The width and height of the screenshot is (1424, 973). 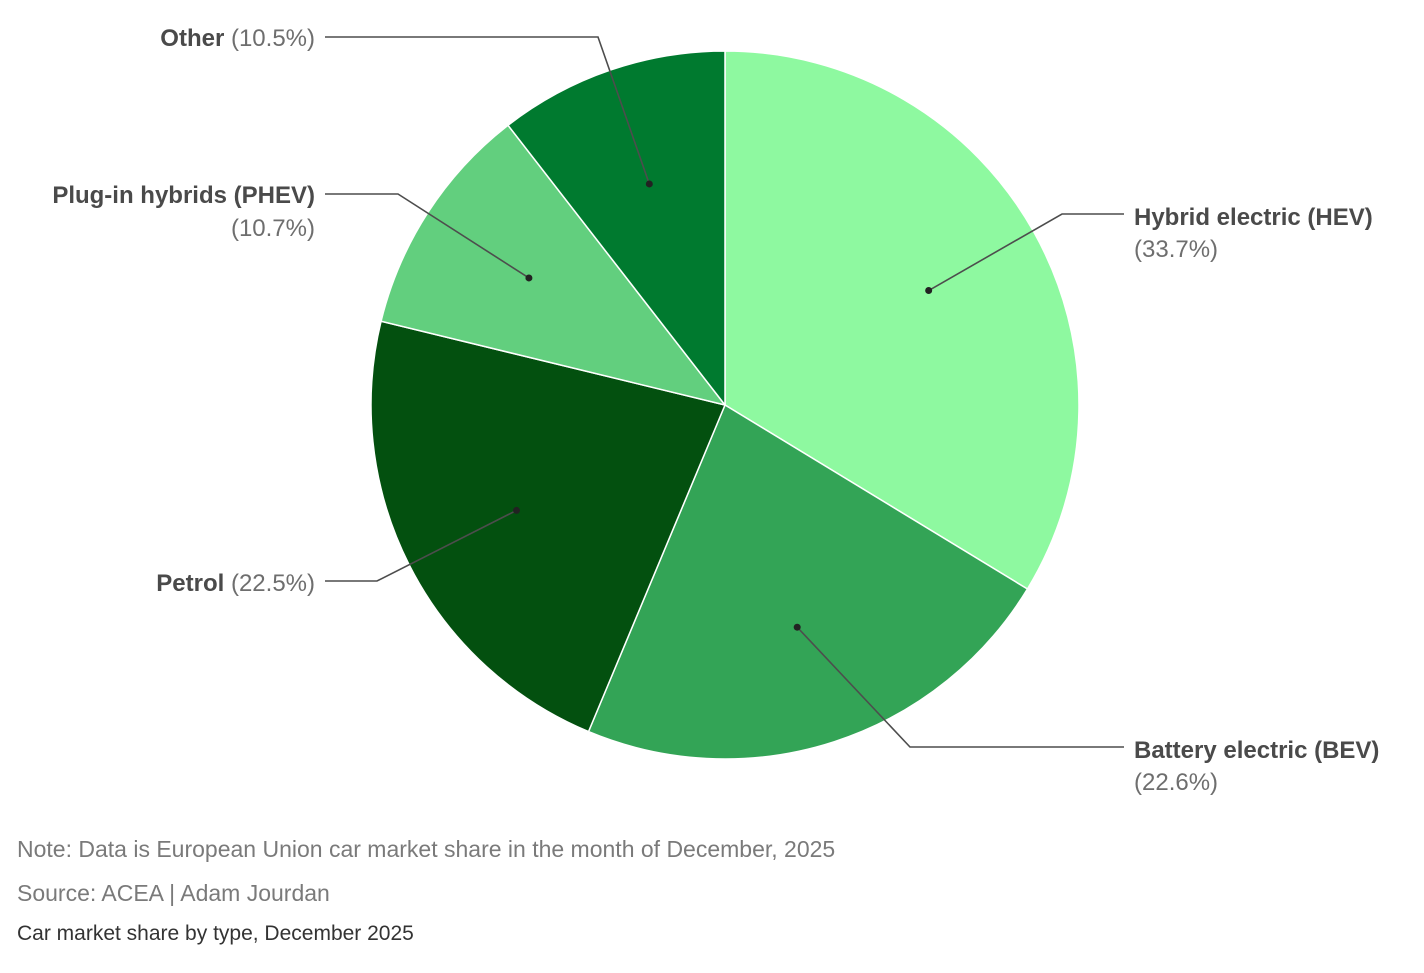 What do you see at coordinates (192, 38) in the screenshot?
I see `slice-name-other: Other` at bounding box center [192, 38].